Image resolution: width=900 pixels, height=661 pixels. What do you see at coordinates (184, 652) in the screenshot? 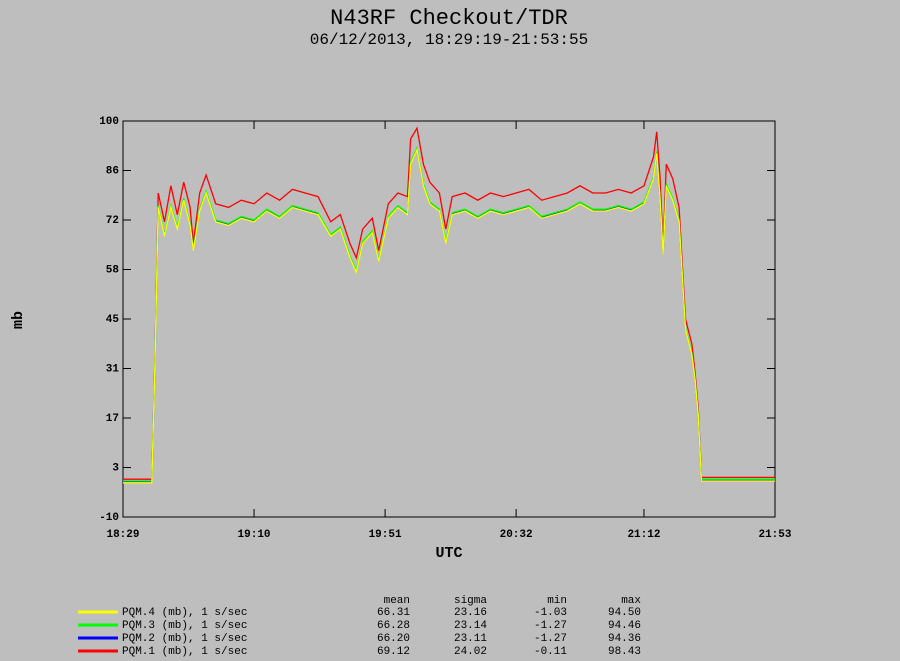
I see `legend-label: PQM.1 (mb), 1 s/sec` at bounding box center [184, 652].